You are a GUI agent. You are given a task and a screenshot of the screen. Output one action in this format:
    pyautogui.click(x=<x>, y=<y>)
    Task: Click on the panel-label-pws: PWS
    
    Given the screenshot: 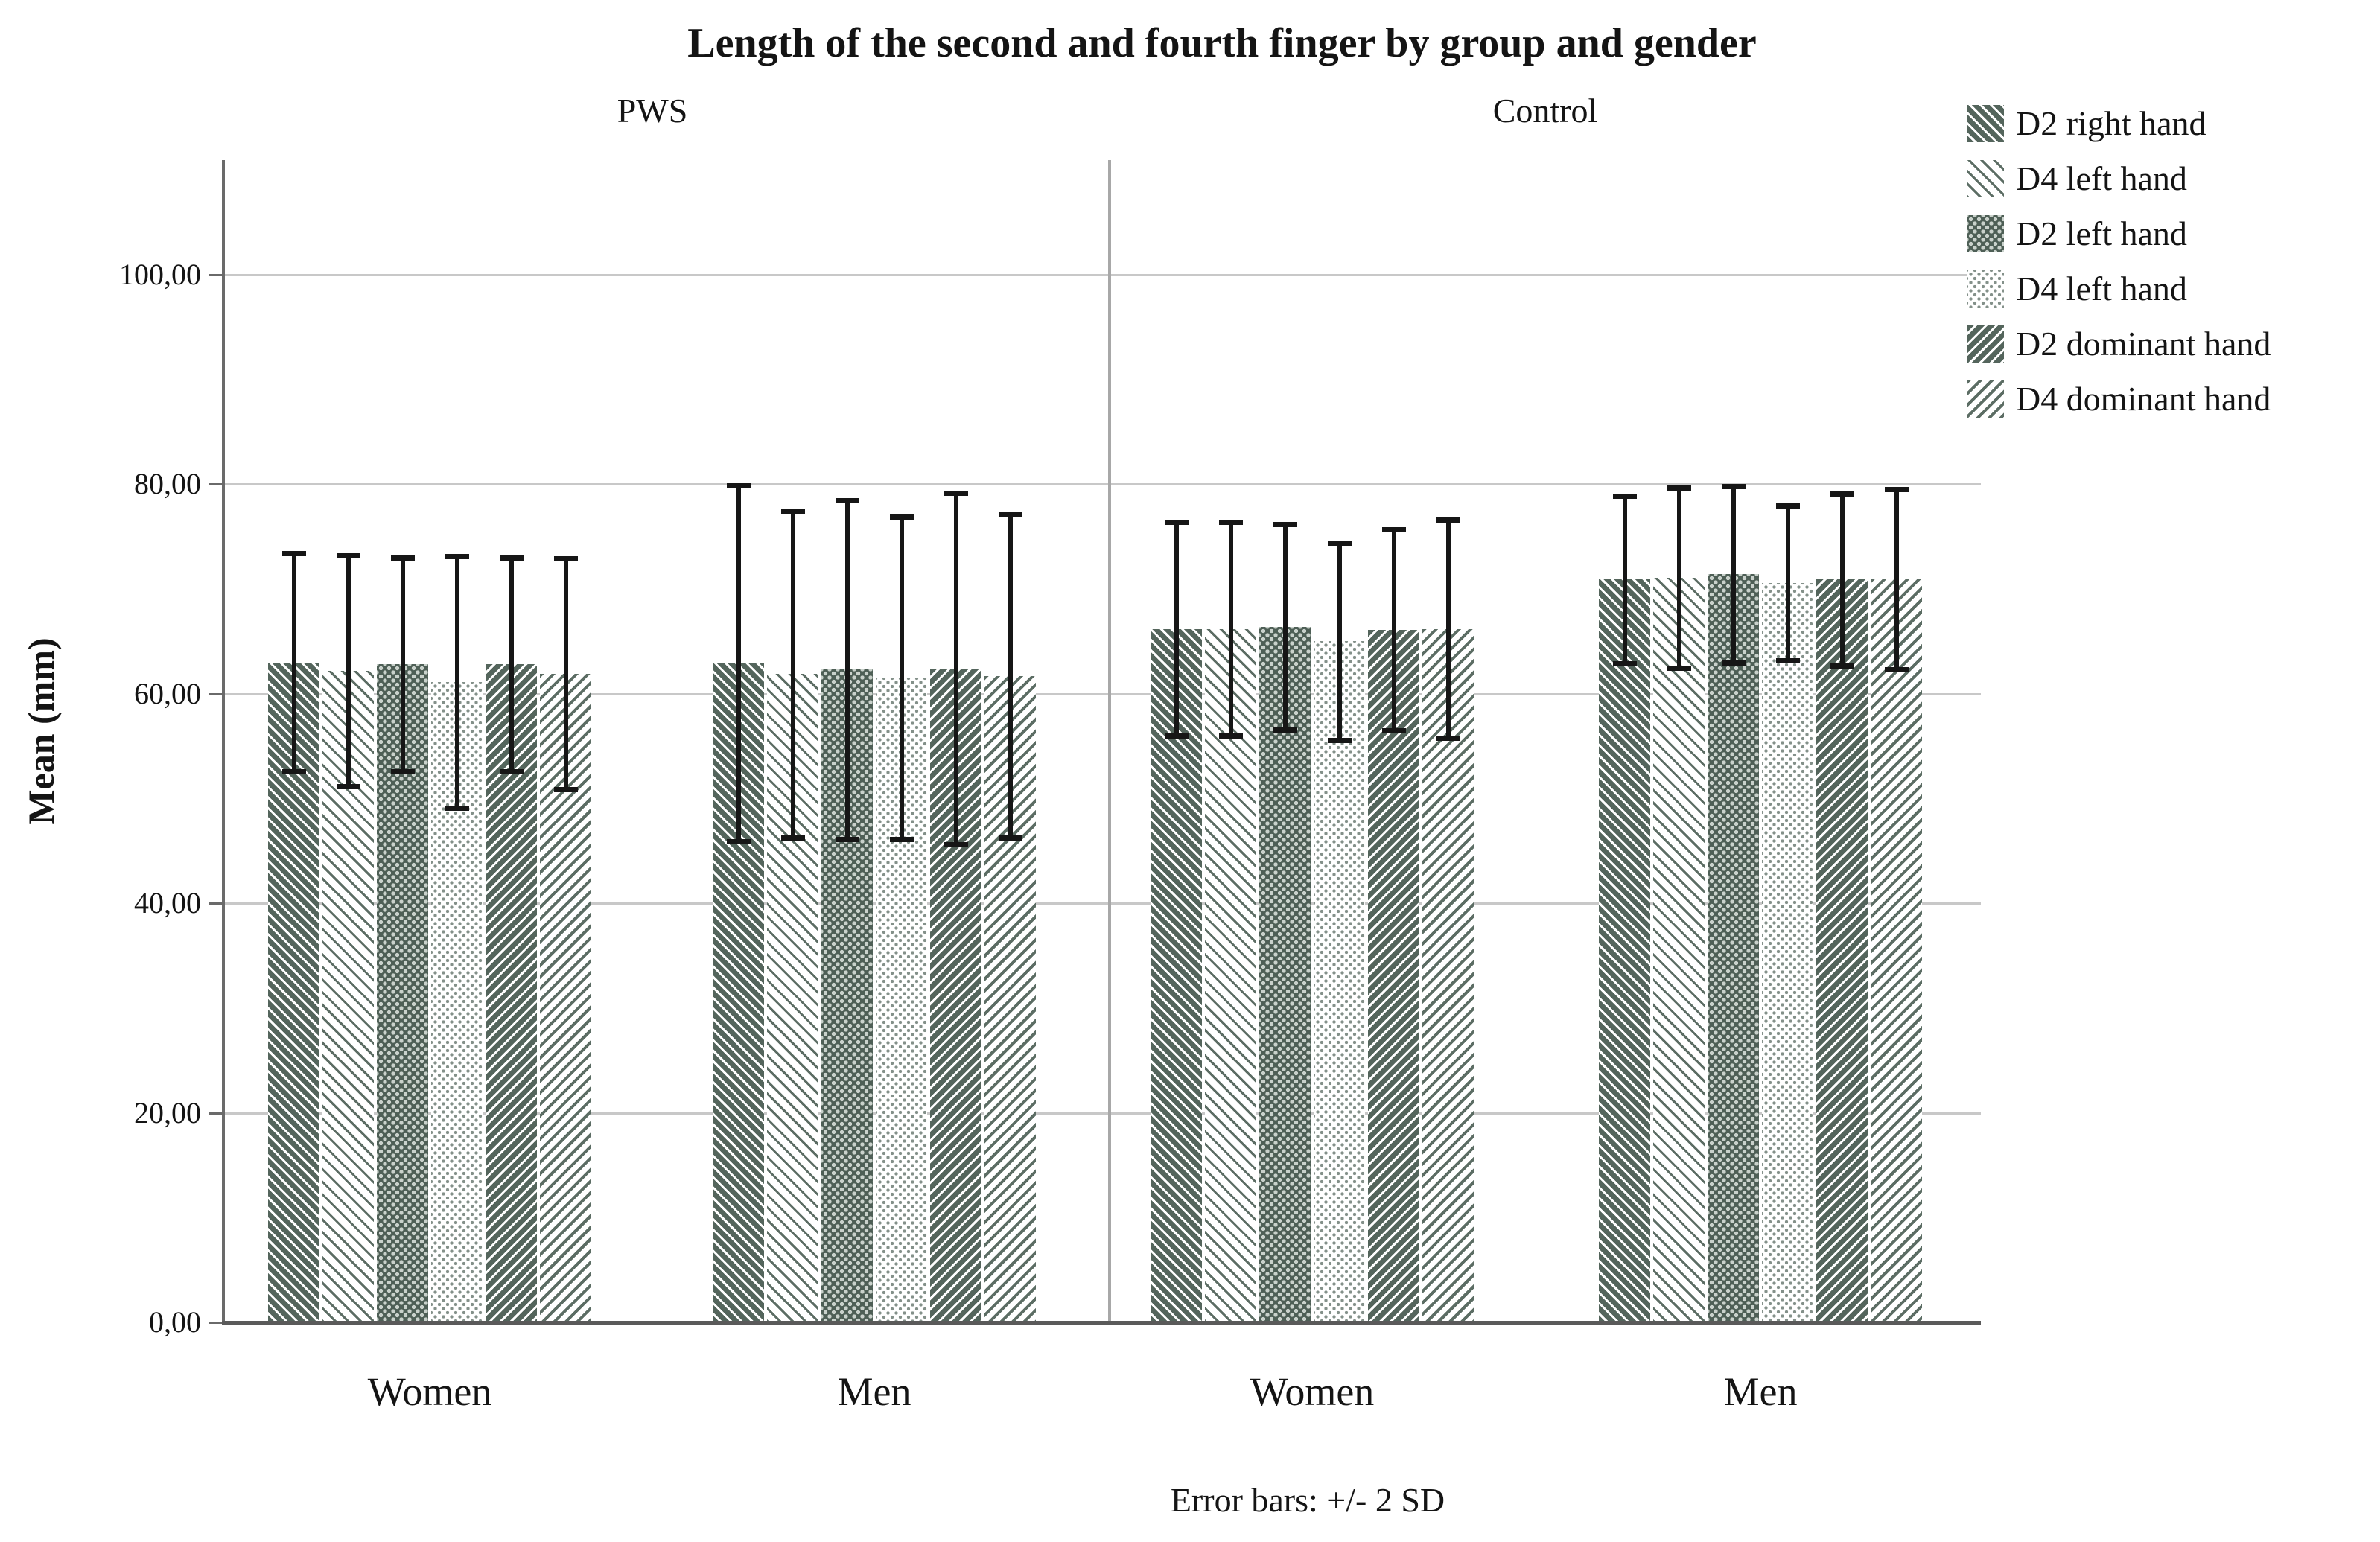 What is the action you would take?
    pyautogui.click(x=652, y=111)
    